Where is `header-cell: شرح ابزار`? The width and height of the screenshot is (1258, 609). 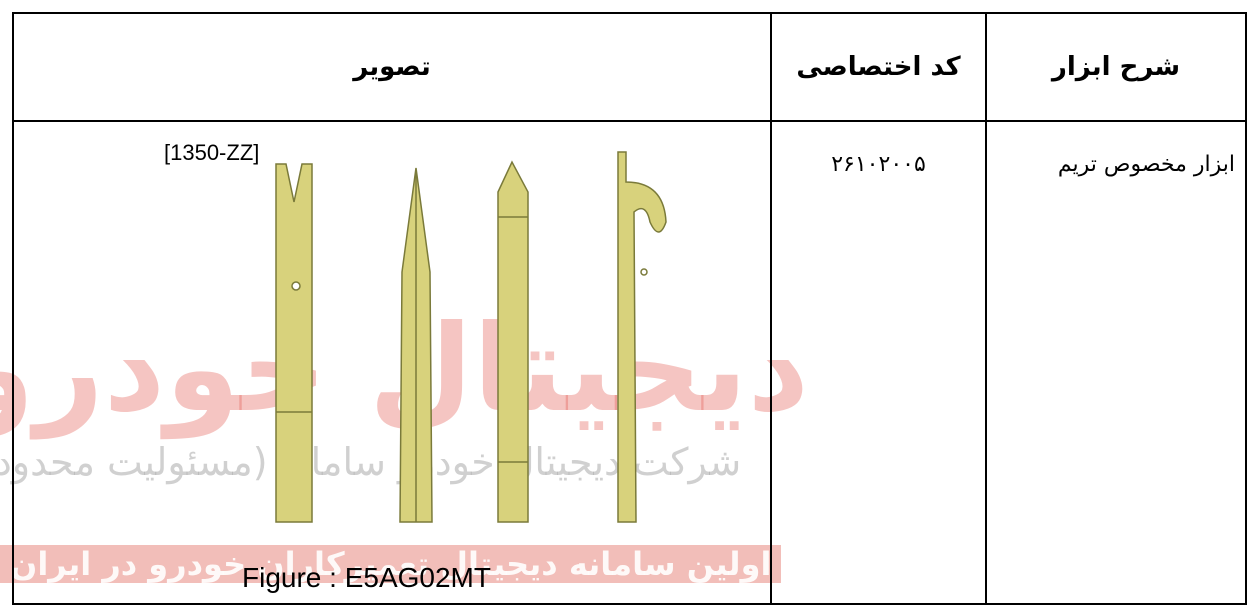
header-cell: شرح ابزار is located at coordinates (1116, 67).